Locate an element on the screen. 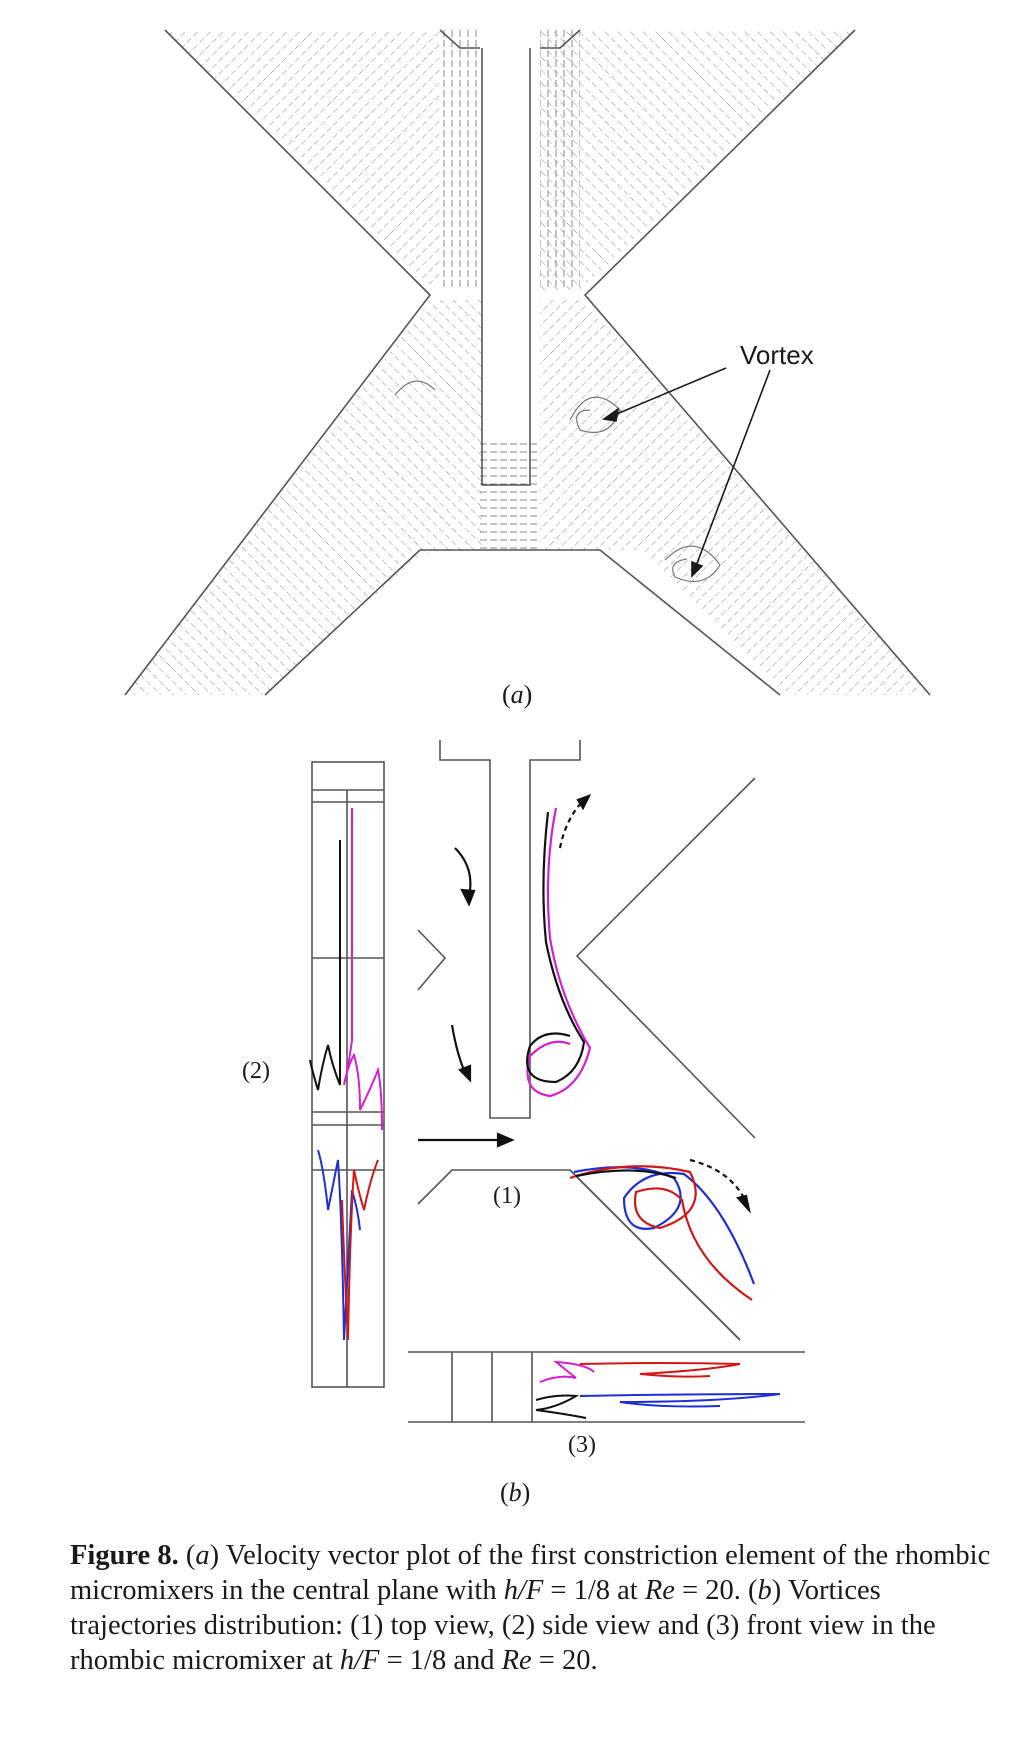 The height and width of the screenshot is (1749, 1026). caption-eq-3: = 1/8 is located at coordinates (416, 1660).